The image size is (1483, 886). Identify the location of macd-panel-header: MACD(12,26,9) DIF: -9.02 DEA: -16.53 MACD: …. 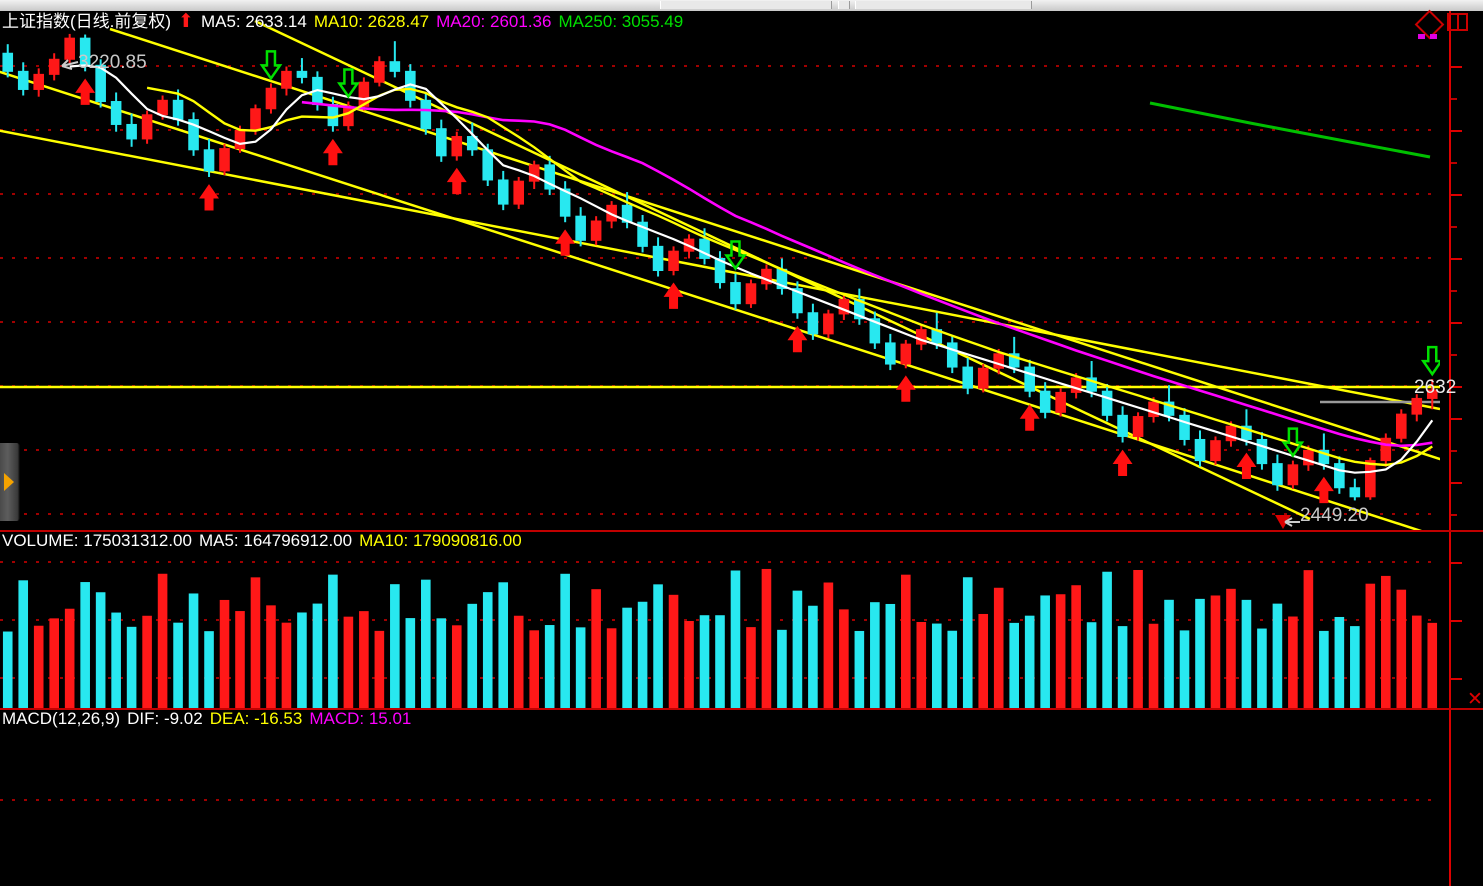
(210, 719).